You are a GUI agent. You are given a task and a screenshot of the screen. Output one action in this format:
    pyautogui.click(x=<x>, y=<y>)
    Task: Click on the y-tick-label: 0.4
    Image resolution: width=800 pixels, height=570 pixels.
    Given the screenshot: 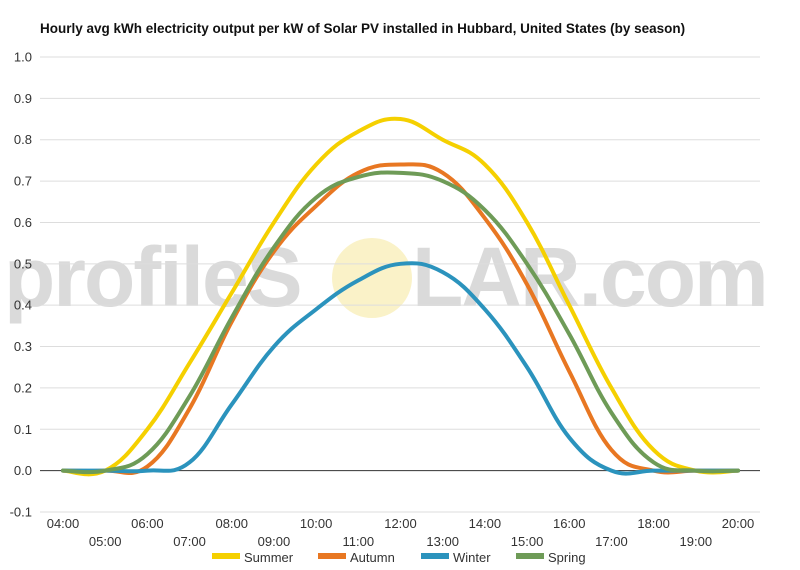 What is the action you would take?
    pyautogui.click(x=23, y=305)
    